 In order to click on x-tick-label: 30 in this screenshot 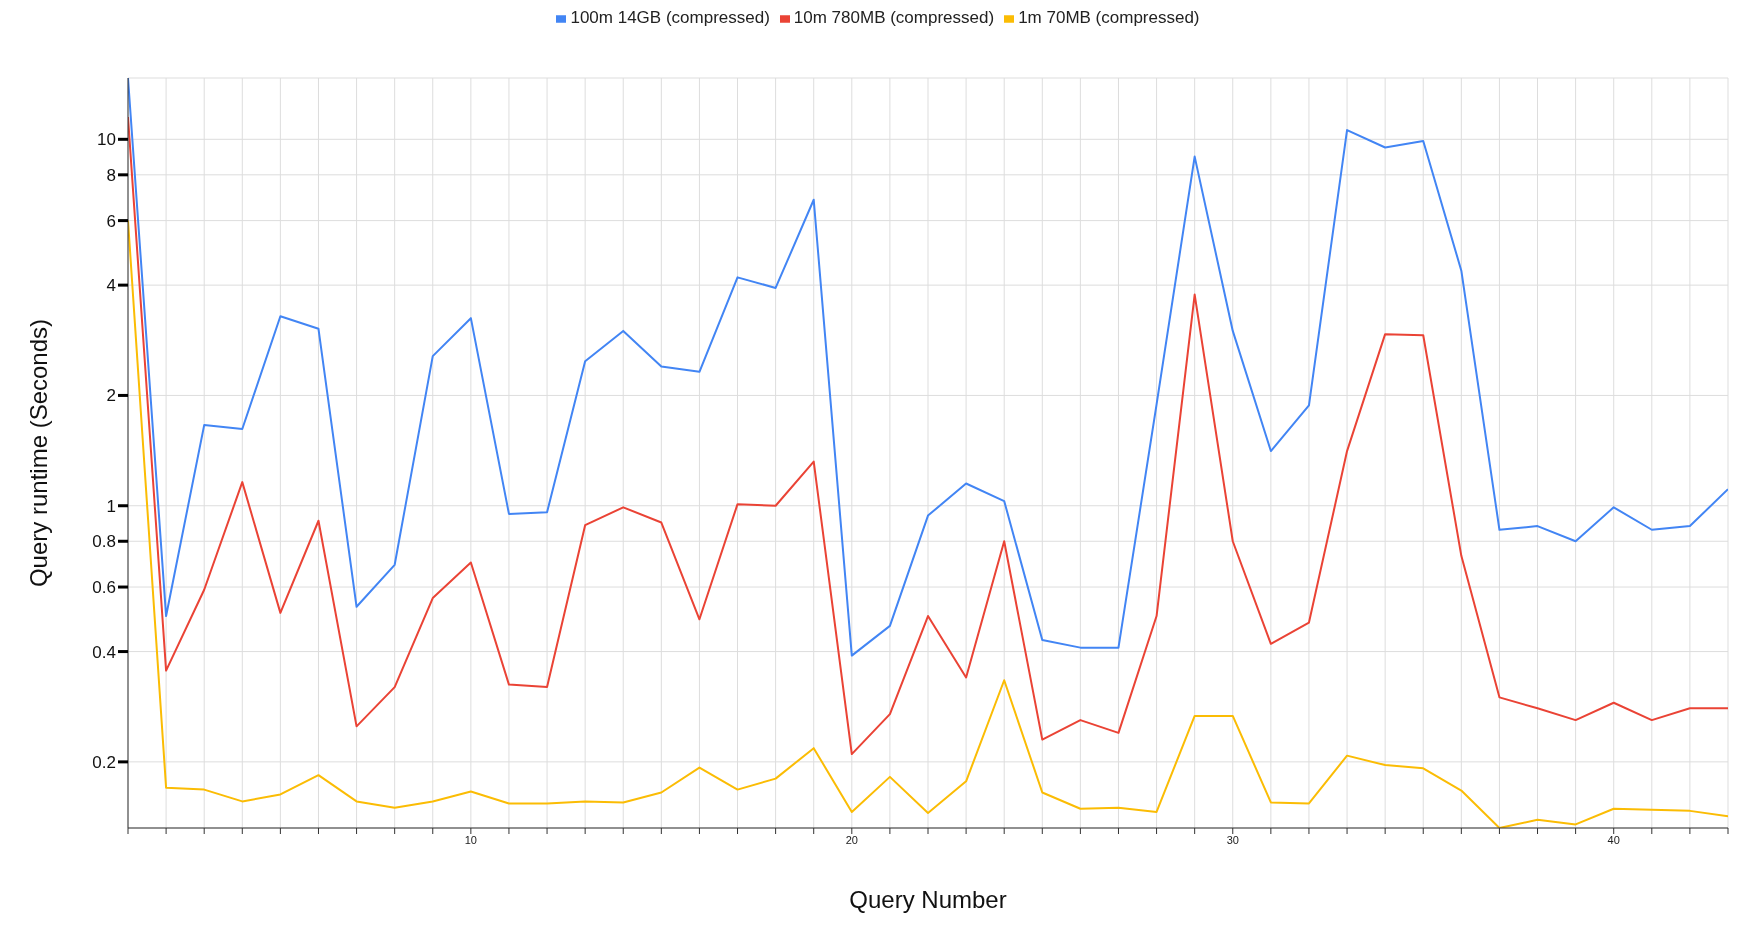, I will do `click(1232, 839)`.